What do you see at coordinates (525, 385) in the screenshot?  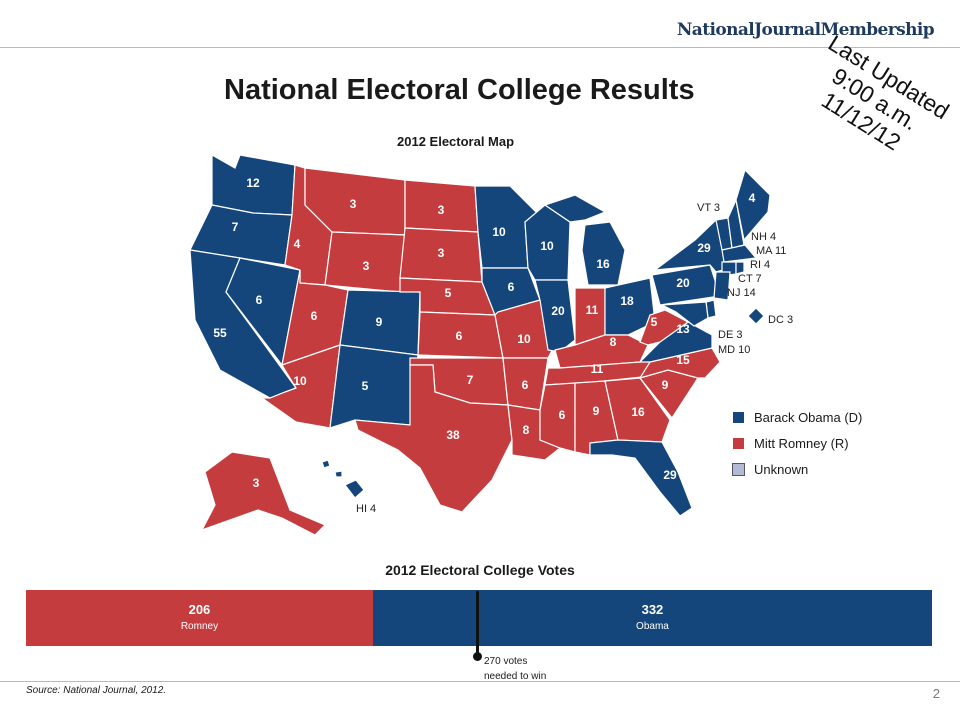 I see `ev-label-ar: 6` at bounding box center [525, 385].